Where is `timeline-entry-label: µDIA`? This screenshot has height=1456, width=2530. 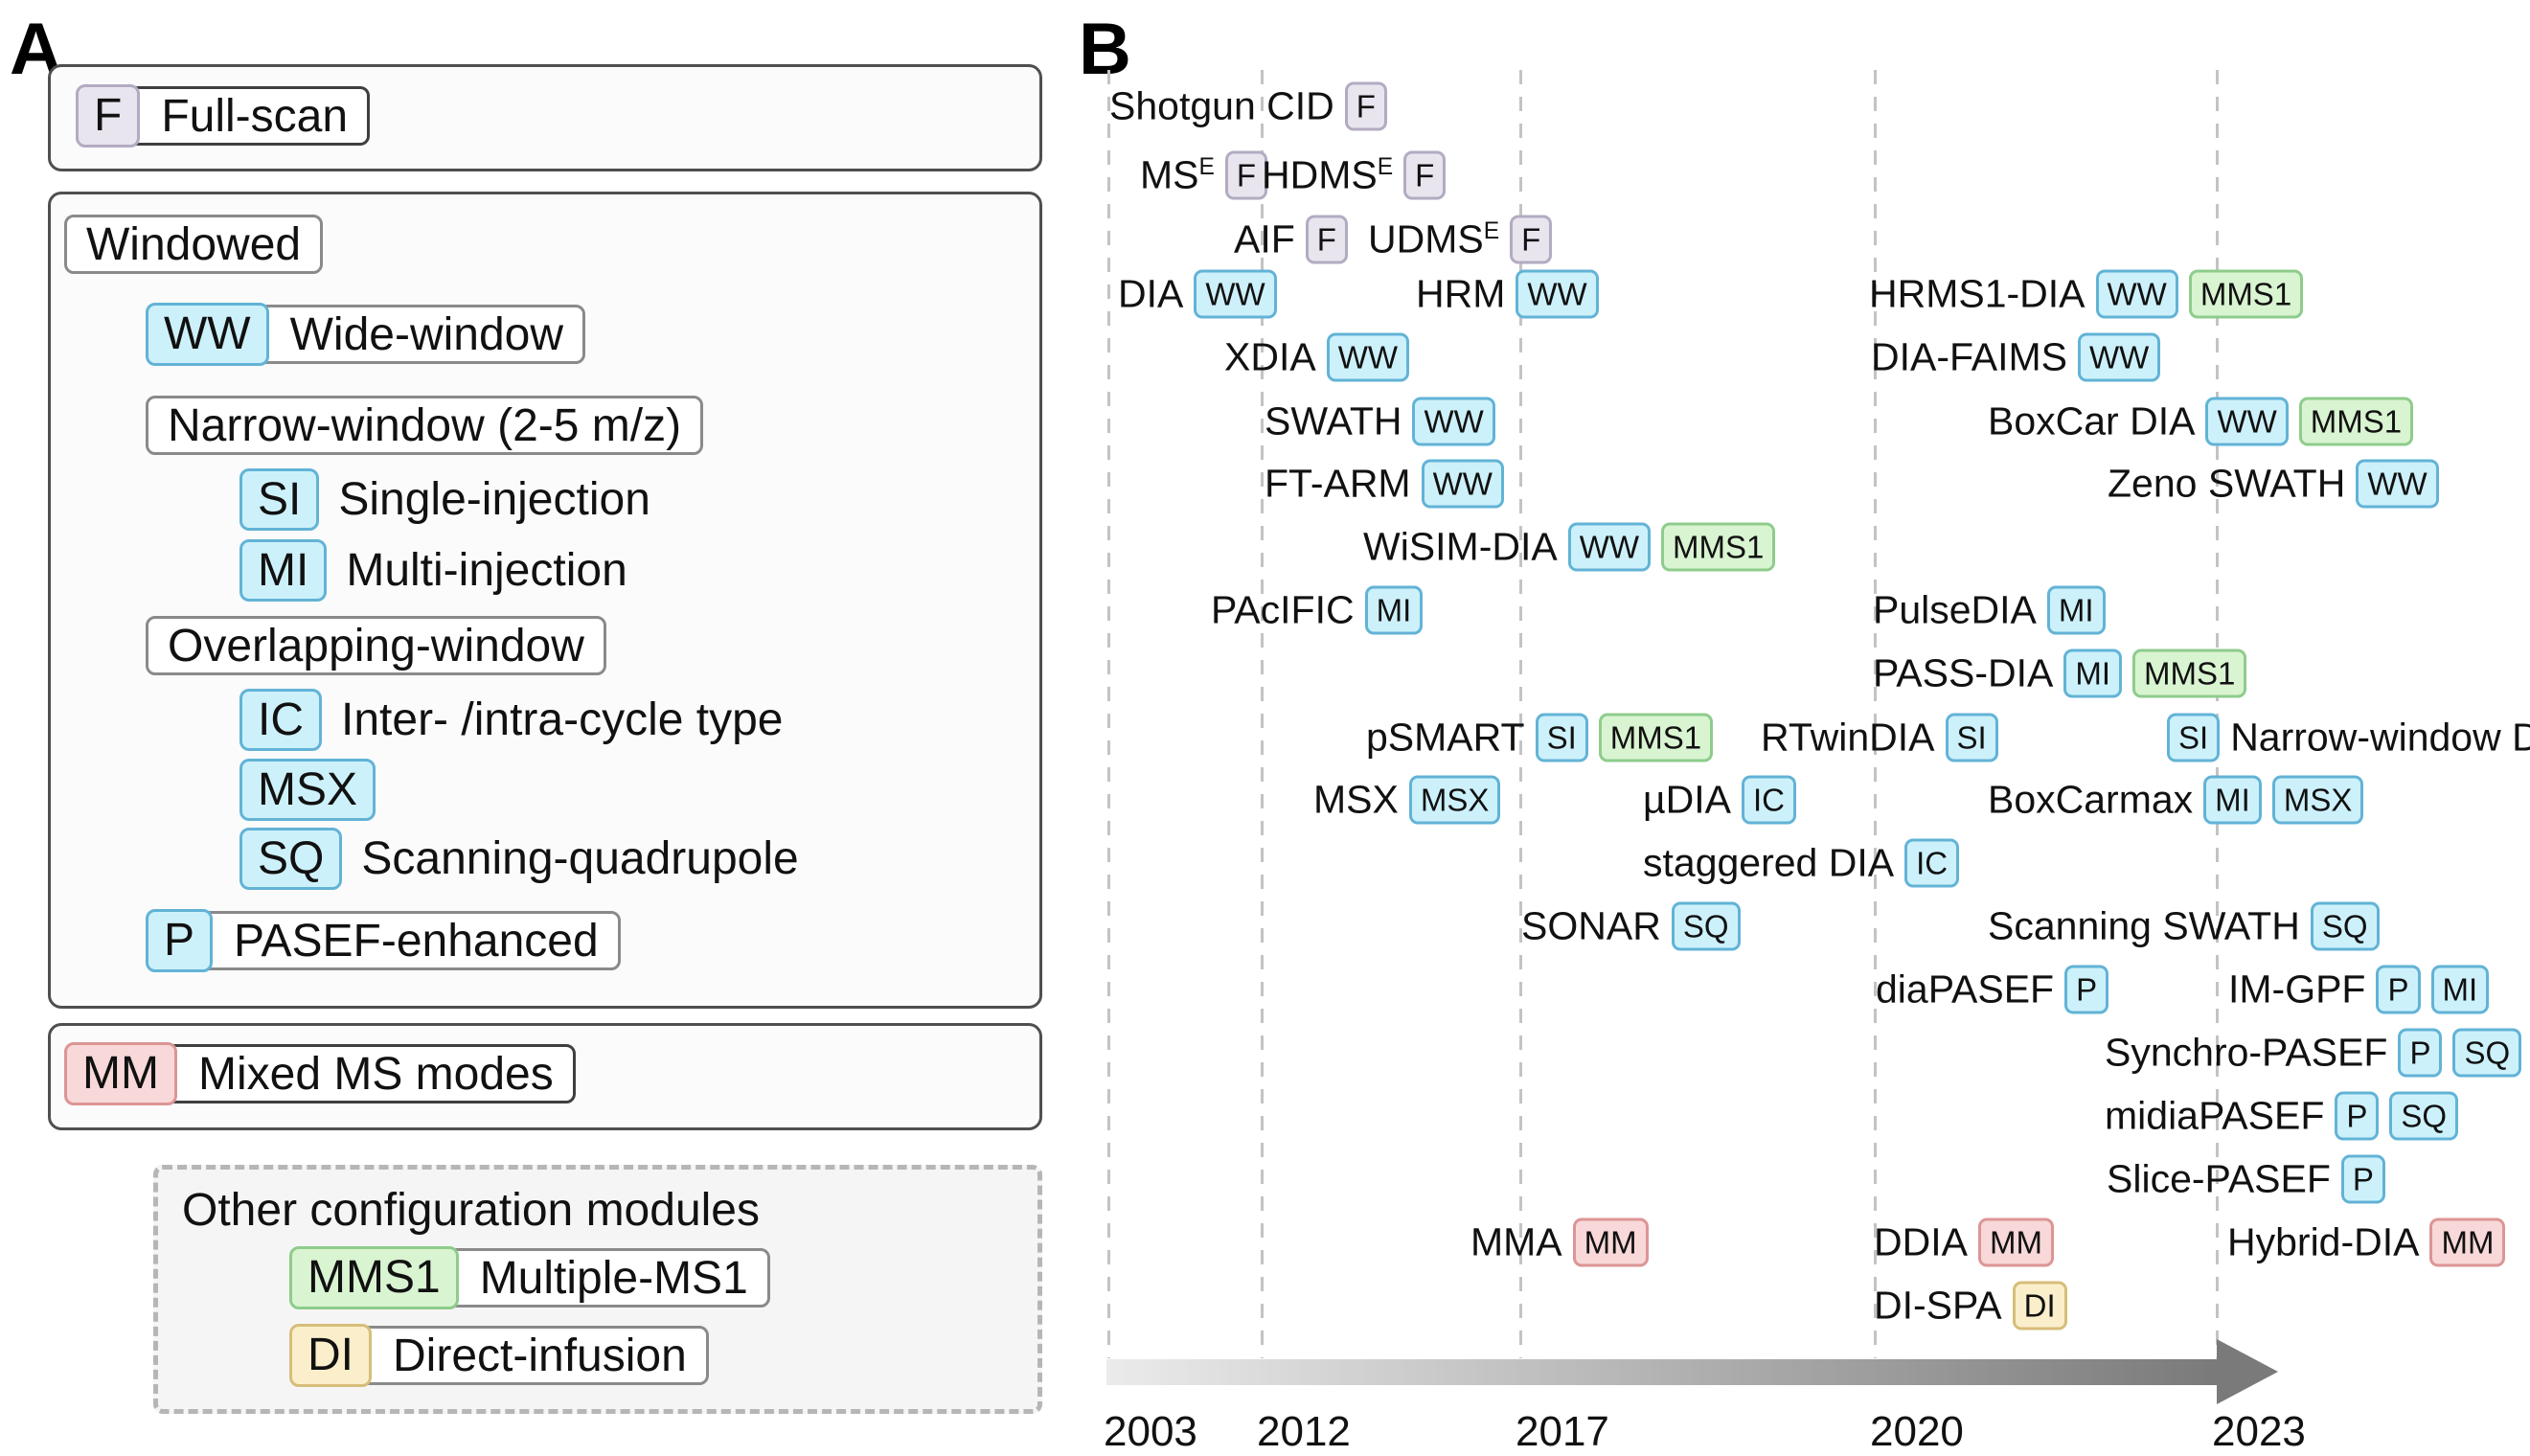
timeline-entry-label: µDIA is located at coordinates (1687, 800).